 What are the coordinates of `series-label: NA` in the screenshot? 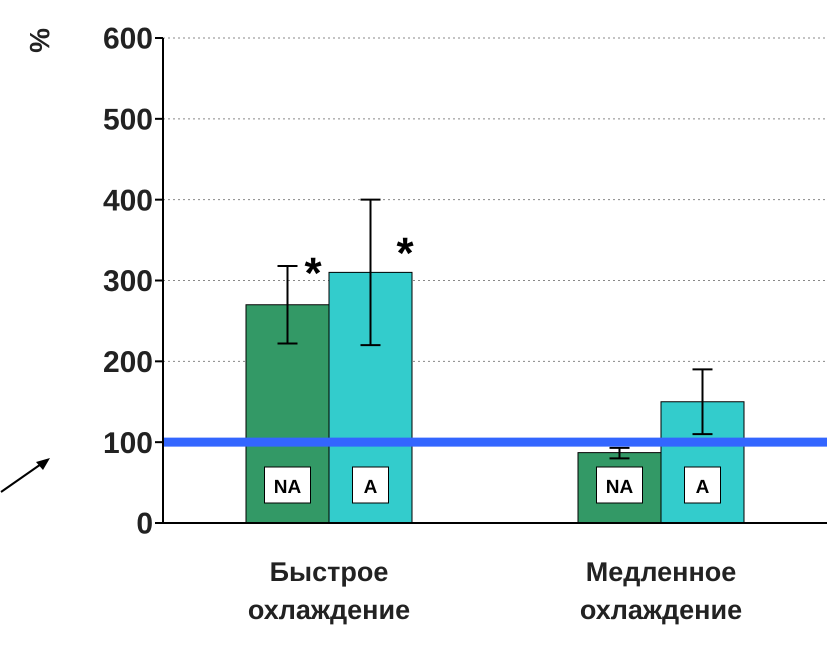 It's located at (620, 487).